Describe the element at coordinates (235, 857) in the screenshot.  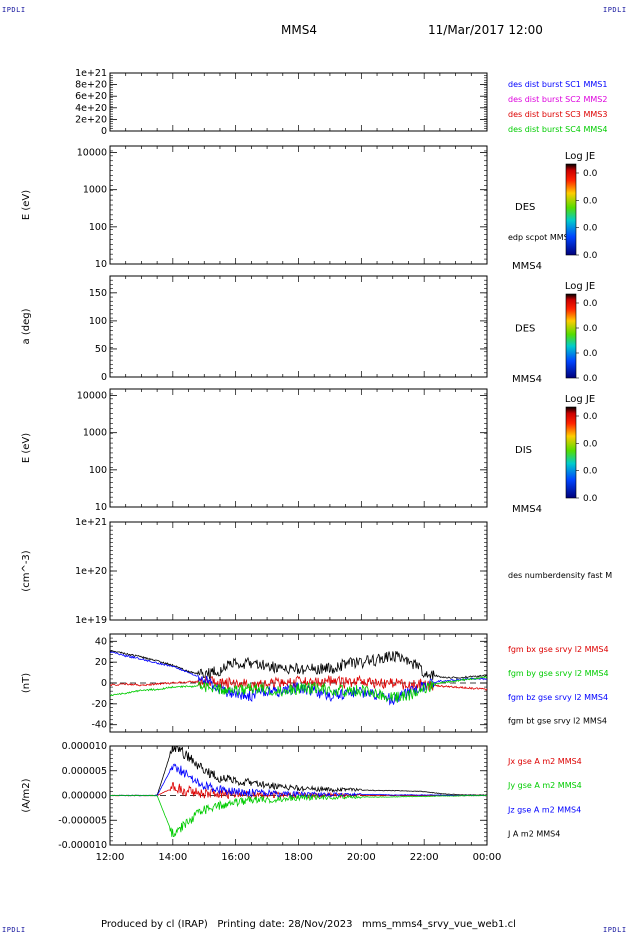
I see `x-tick-label: 16:00` at that location.